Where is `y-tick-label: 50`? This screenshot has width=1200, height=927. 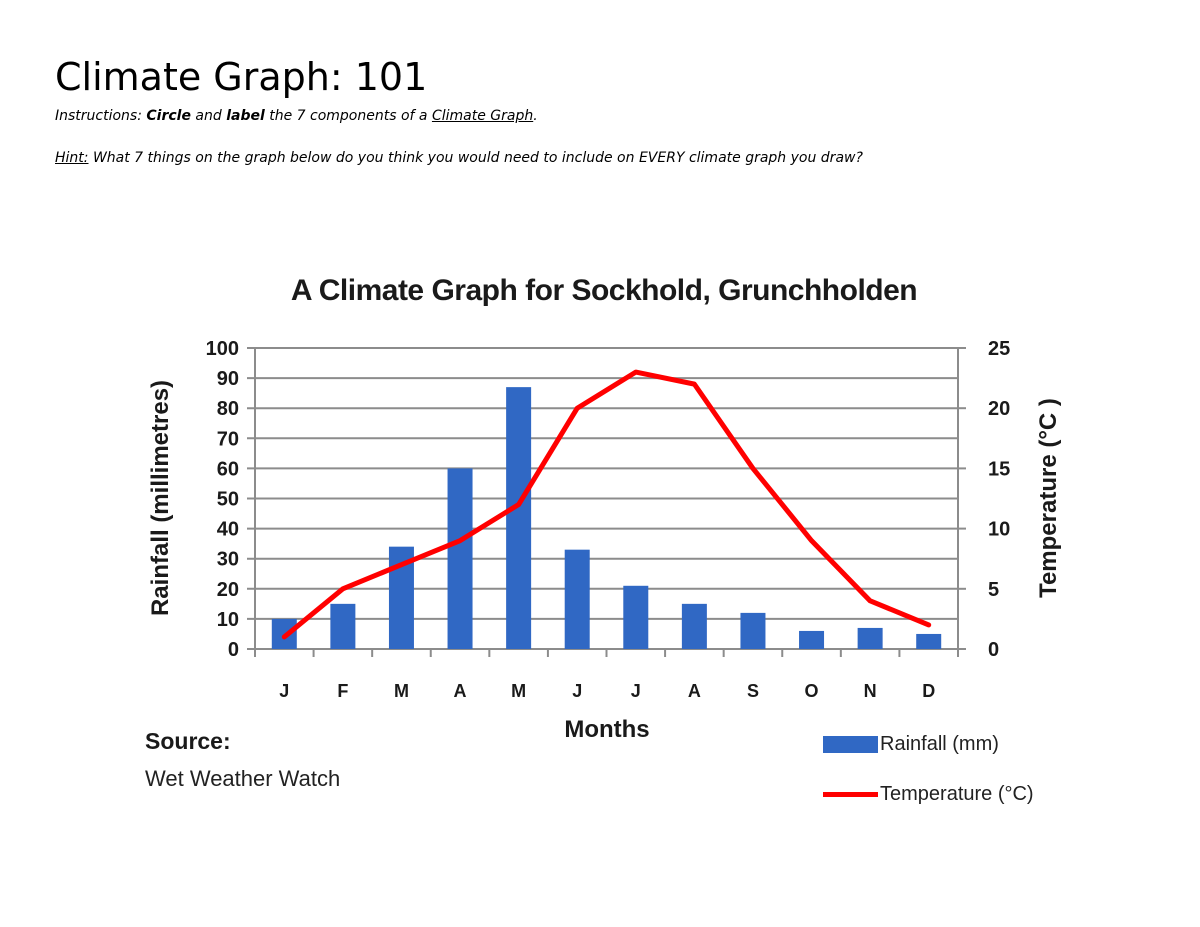
y-tick-label: 50 is located at coordinates (228, 500).